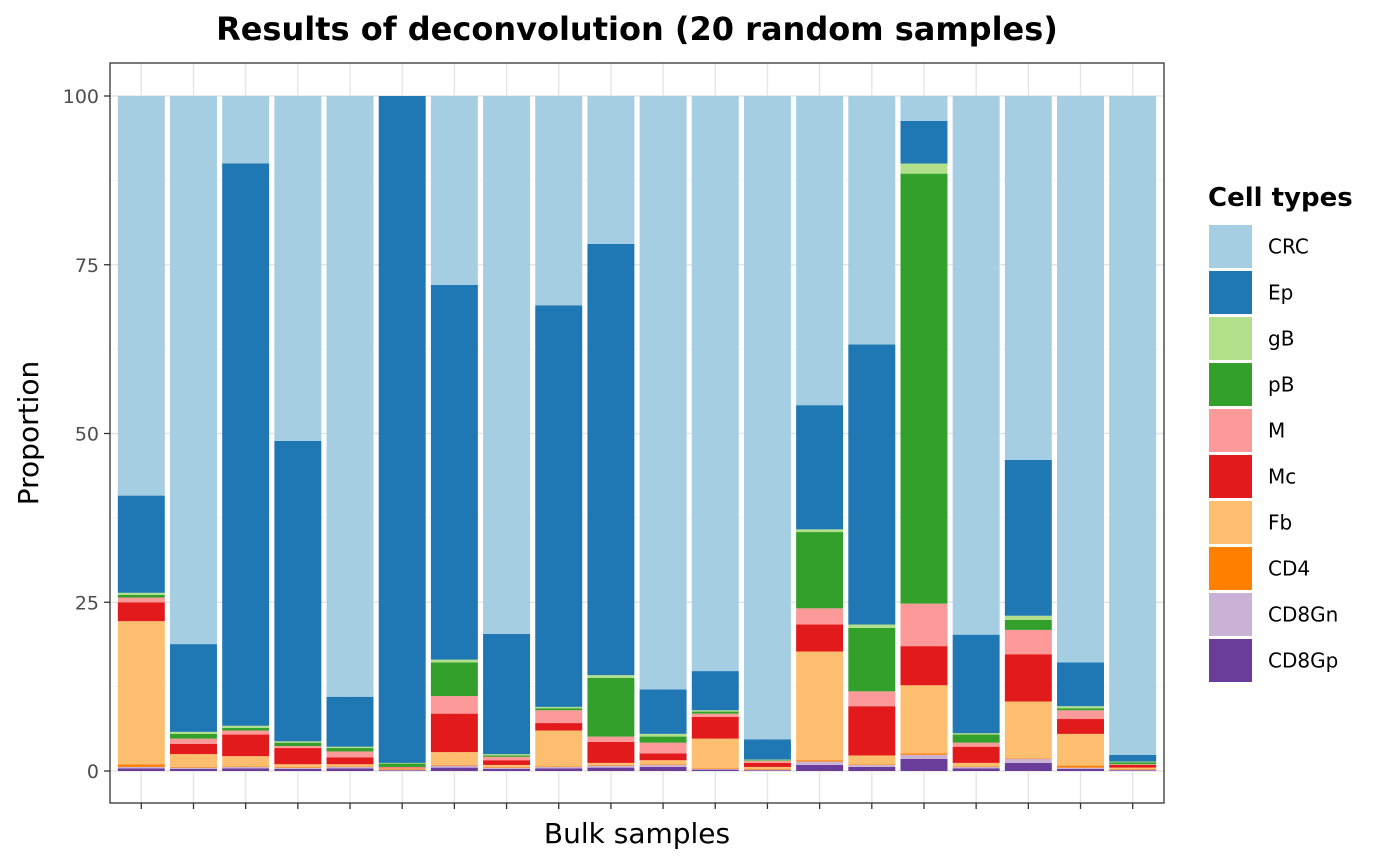  I want to click on legend-item-mc: Mc, so click(1252, 476).